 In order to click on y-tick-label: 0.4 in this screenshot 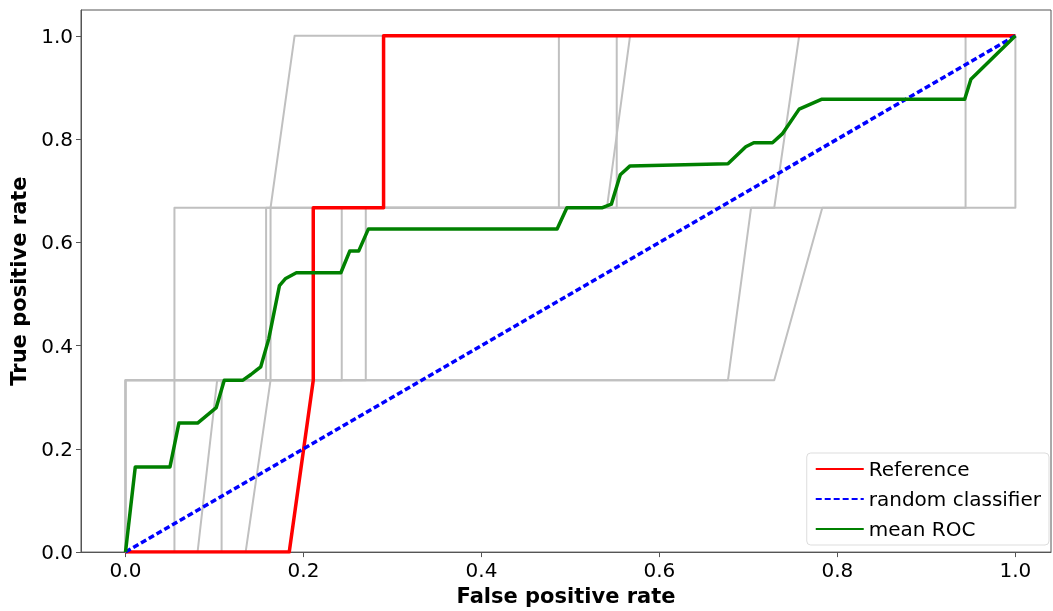, I will do `click(57, 345)`.